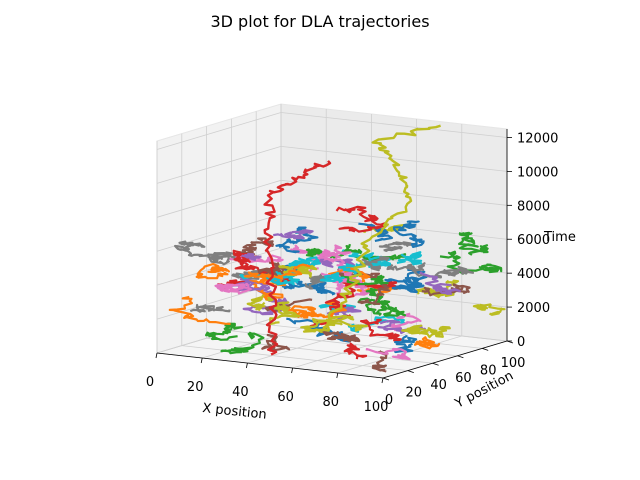 The height and width of the screenshot is (480, 640). Describe the element at coordinates (320, 21) in the screenshot. I see `chart-title: 3D plot for DLA trajectories` at that location.